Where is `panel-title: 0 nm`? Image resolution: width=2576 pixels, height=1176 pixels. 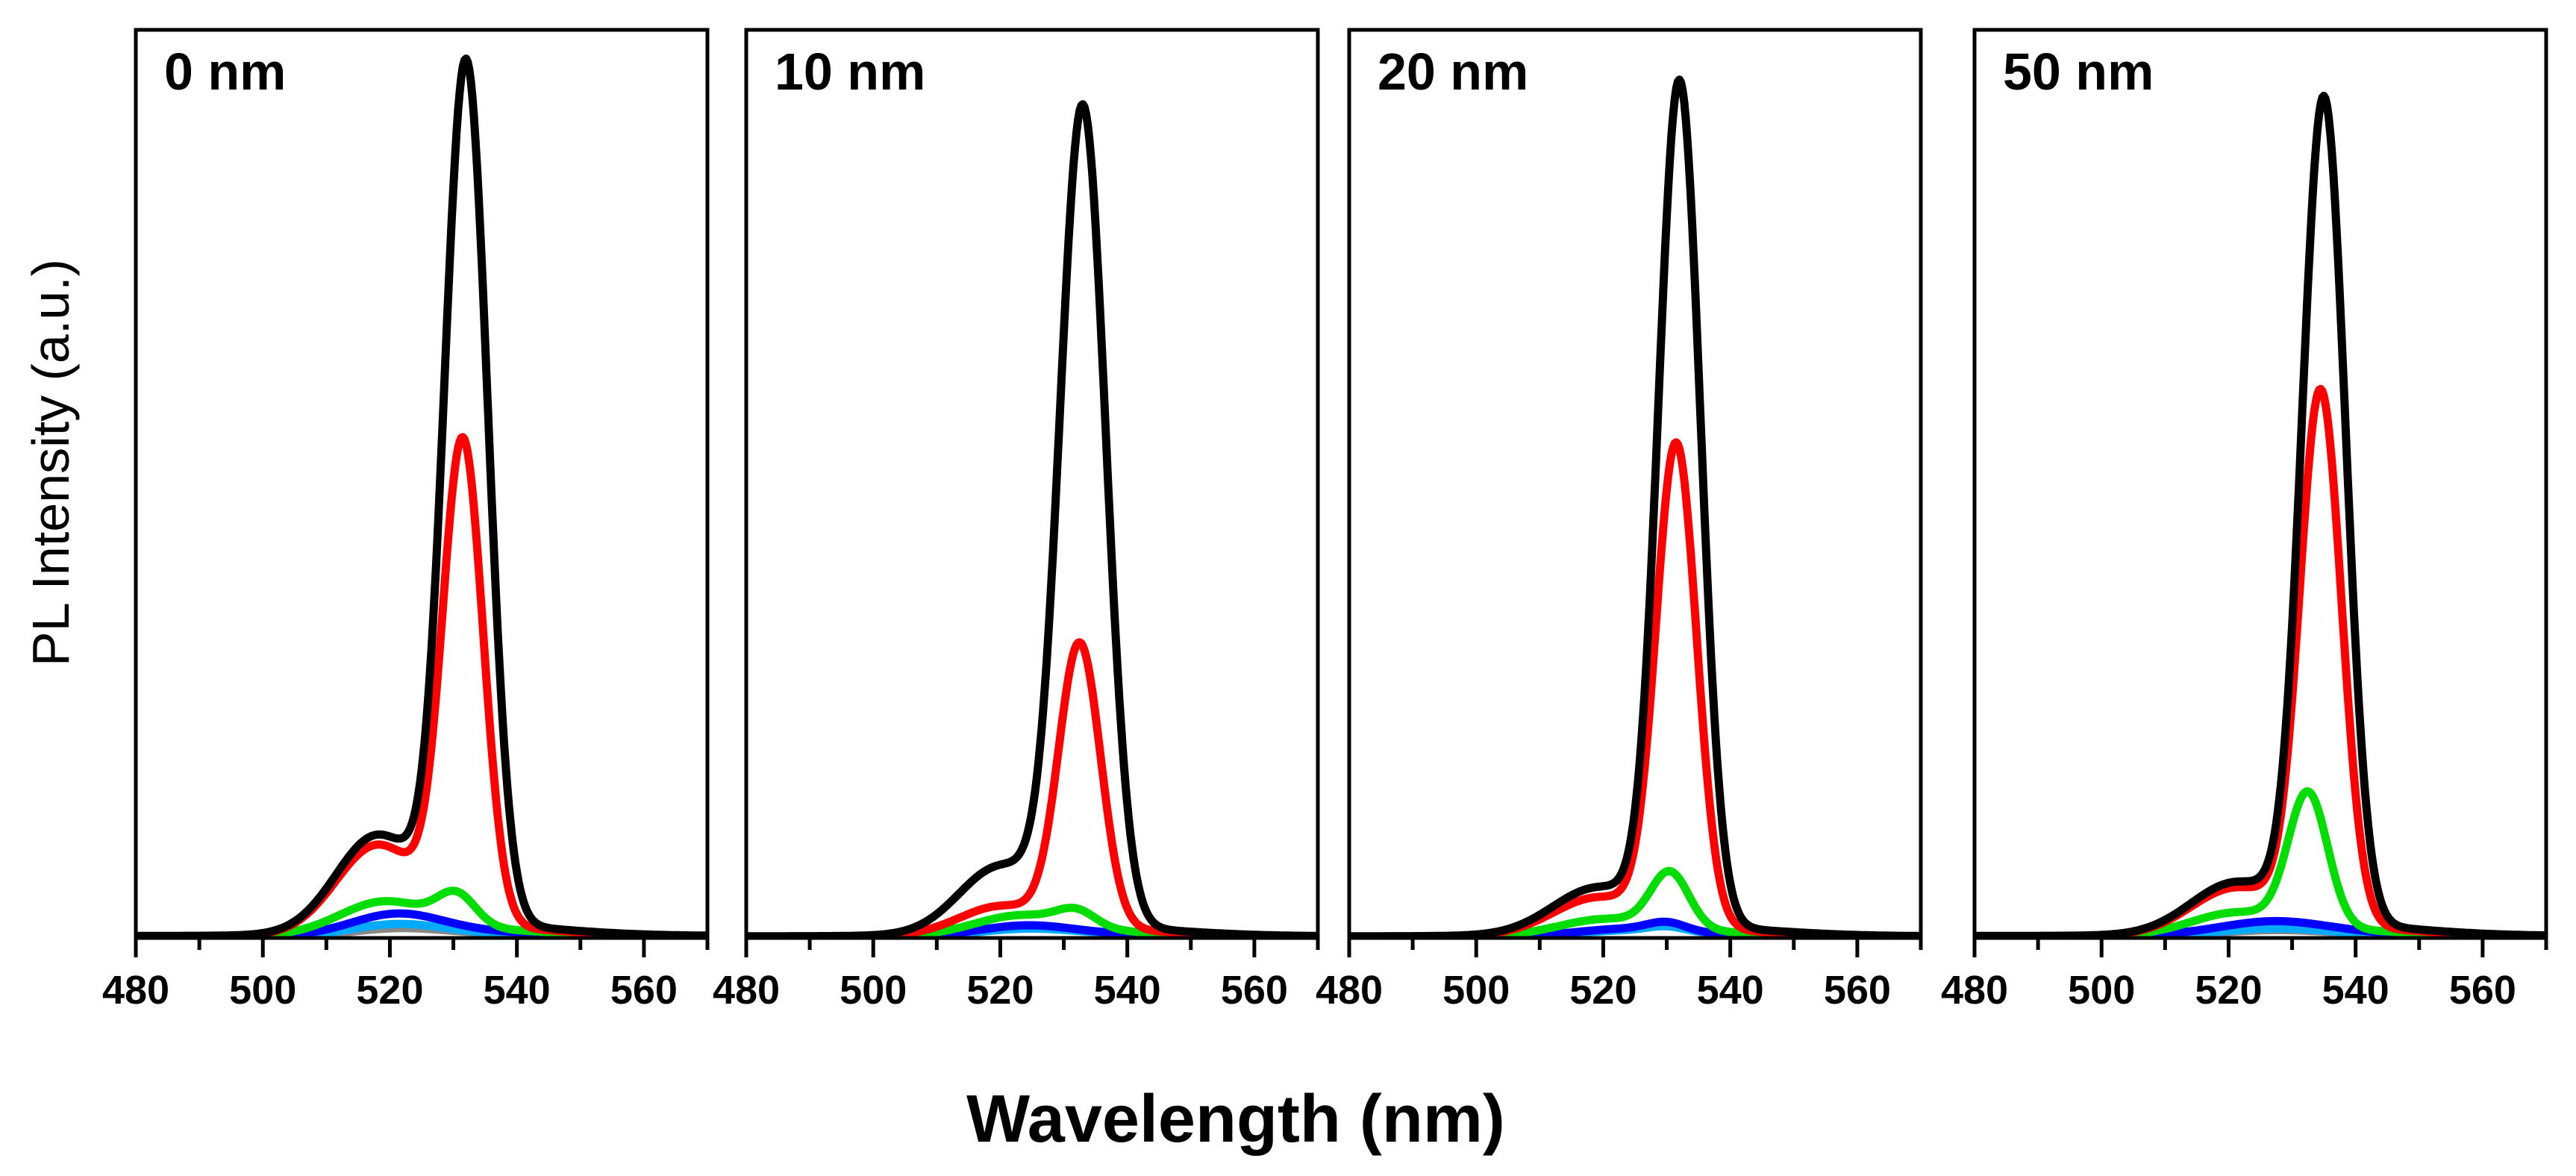
panel-title: 0 nm is located at coordinates (225, 72).